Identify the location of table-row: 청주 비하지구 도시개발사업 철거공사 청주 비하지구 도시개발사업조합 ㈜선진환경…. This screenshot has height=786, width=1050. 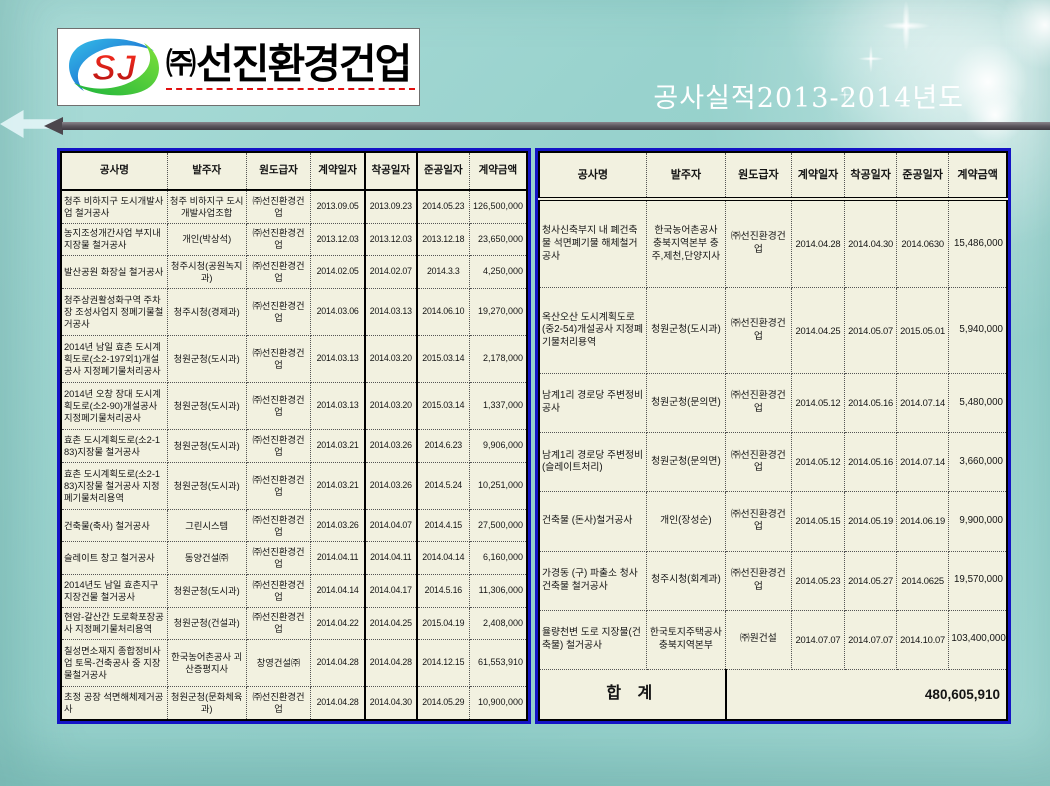
(294, 206).